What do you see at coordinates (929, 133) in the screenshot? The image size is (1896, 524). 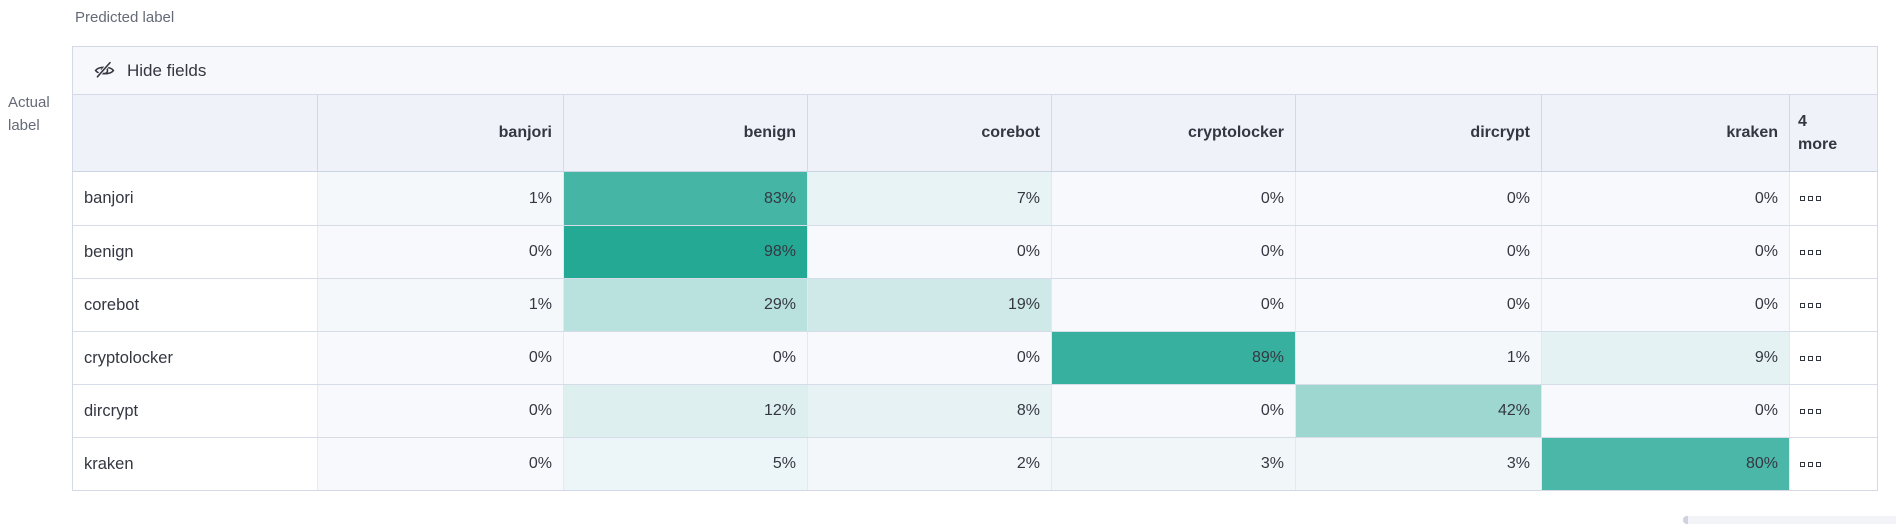 I see `column-header-corebot: corebot` at bounding box center [929, 133].